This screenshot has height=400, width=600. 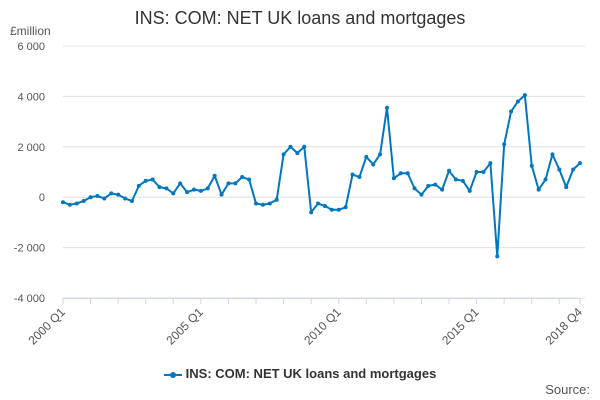 What do you see at coordinates (311, 373) in the screenshot?
I see `legend-label: INS: COM: NET UK loans and mortgages` at bounding box center [311, 373].